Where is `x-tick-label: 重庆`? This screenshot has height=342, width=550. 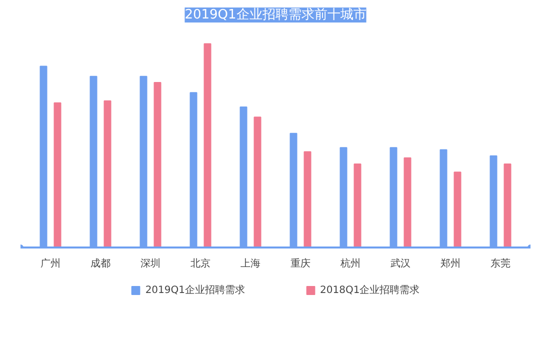 x-tick-label: 重庆 is located at coordinates (300, 264).